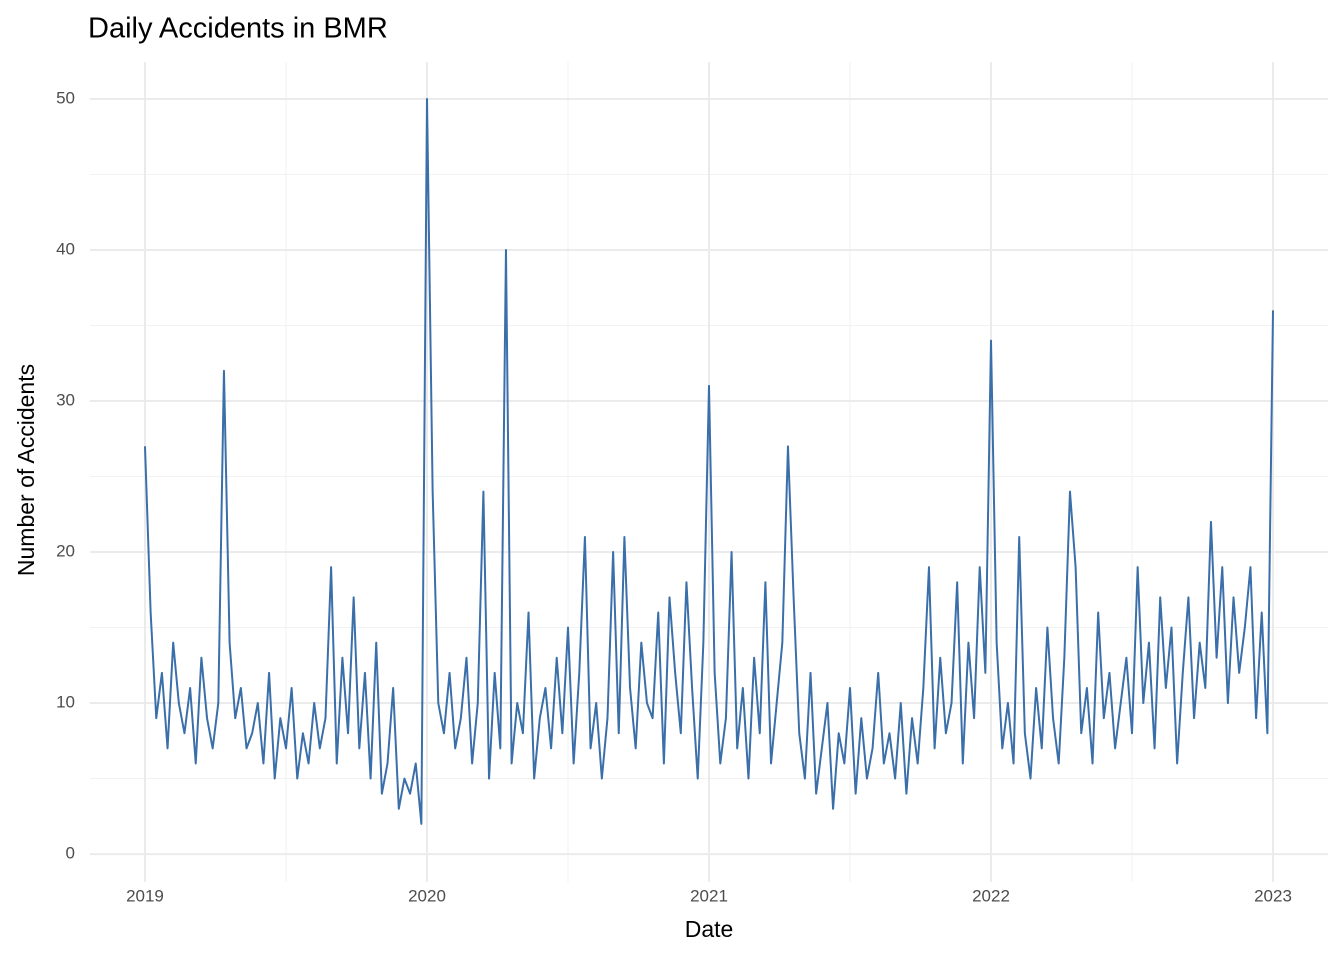 The width and height of the screenshot is (1344, 960). Describe the element at coordinates (238, 29) in the screenshot. I see `chart-title: Daily Accidents in BMR` at that location.